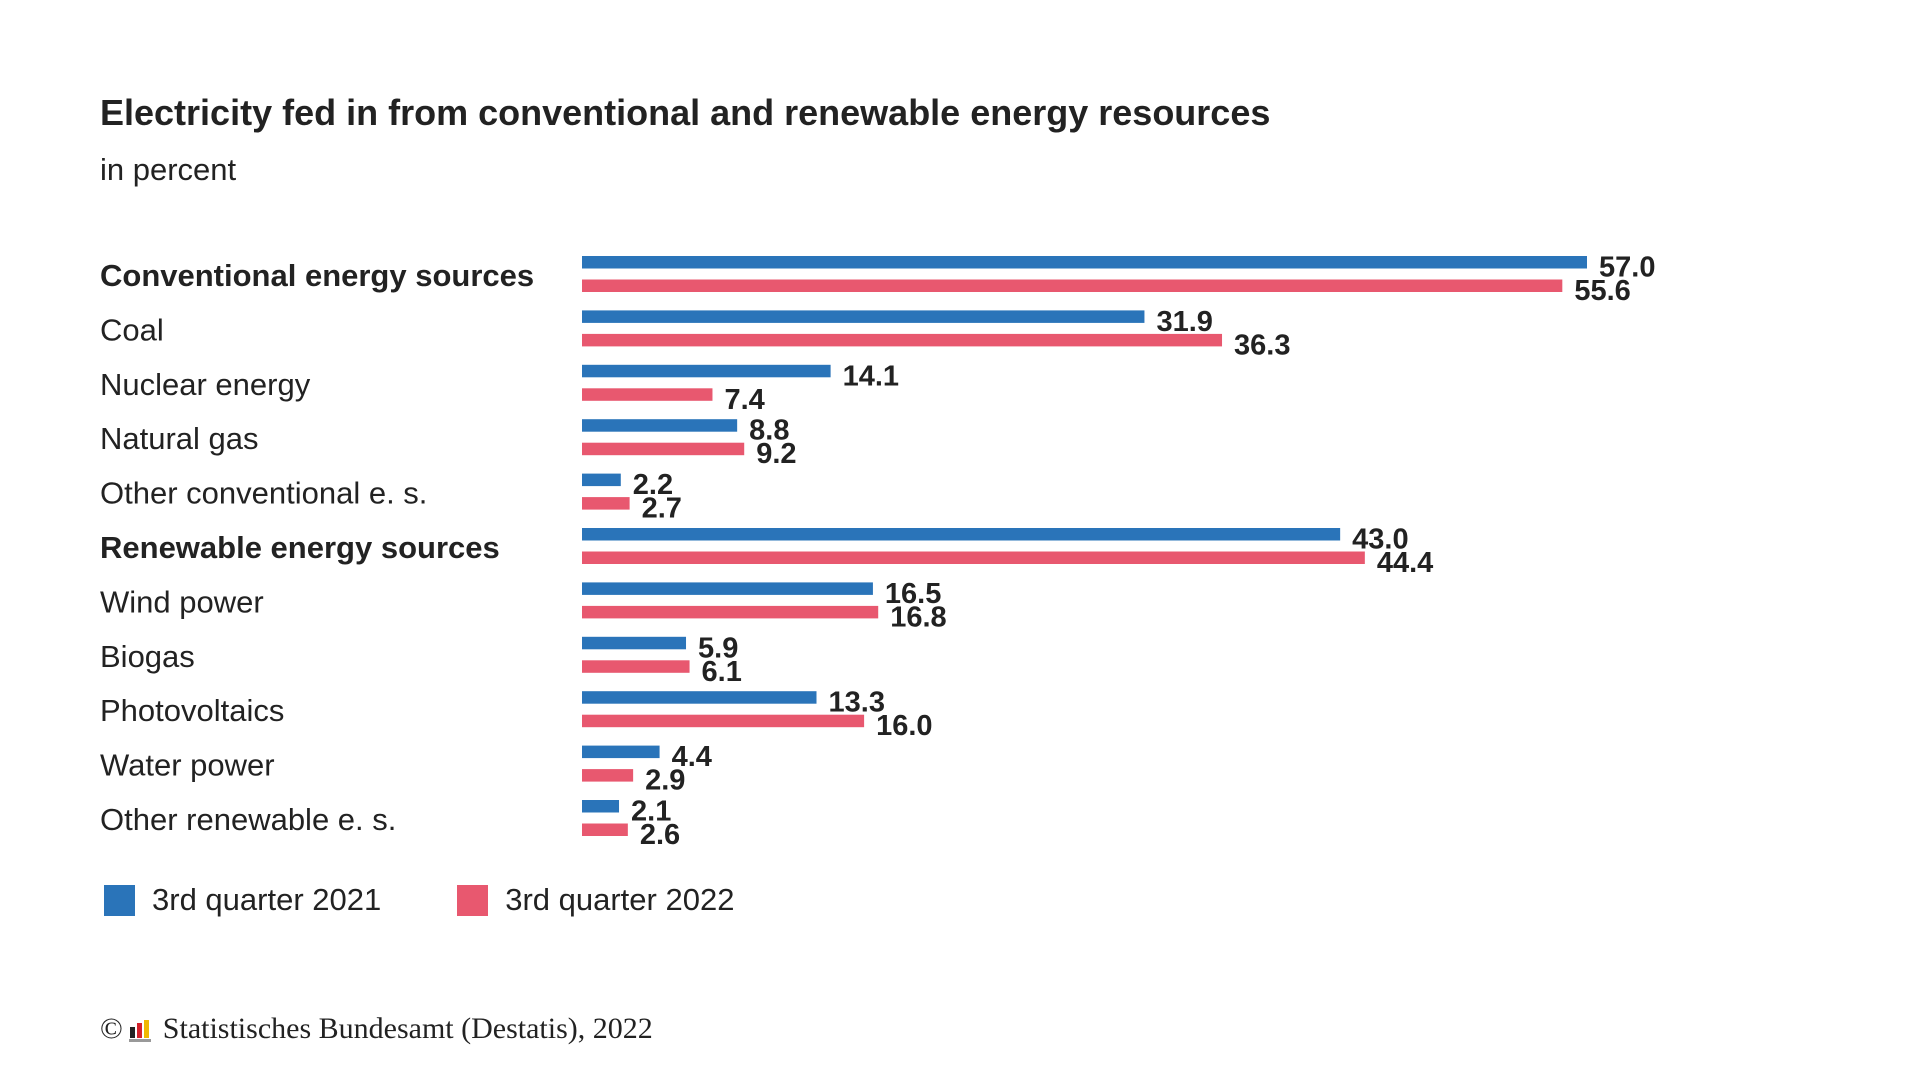 The height and width of the screenshot is (1080, 1920). I want to click on category-label-other-conventional-e-s: Other conventional e. s., so click(263, 493).